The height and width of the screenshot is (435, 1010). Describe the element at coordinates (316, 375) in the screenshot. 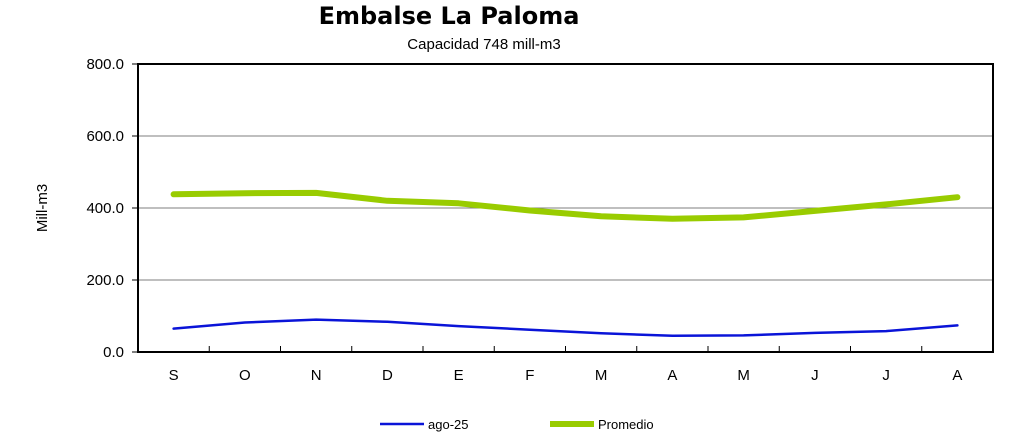

I see `x-tick-label: N` at that location.